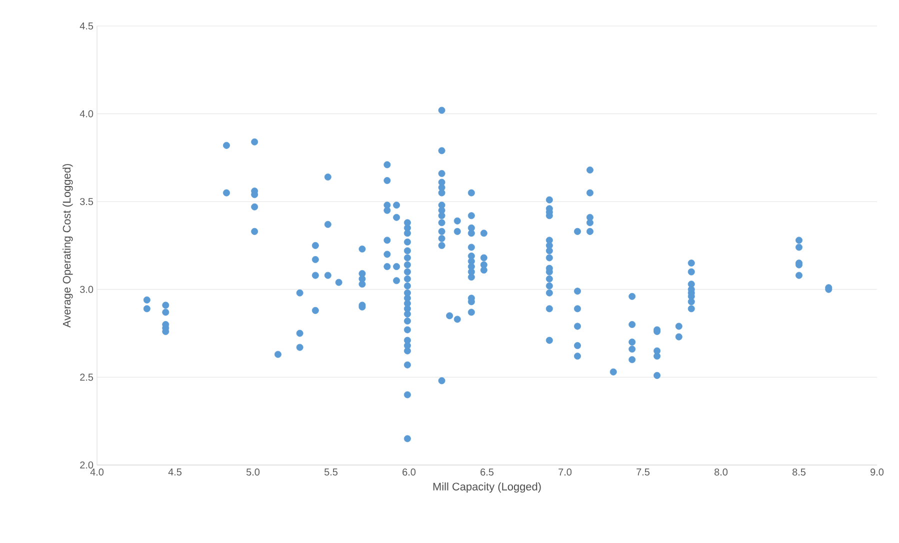 This screenshot has width=899, height=543. Describe the element at coordinates (487, 487) in the screenshot. I see `x-axis-title: Mill Capacity (Logged)` at that location.